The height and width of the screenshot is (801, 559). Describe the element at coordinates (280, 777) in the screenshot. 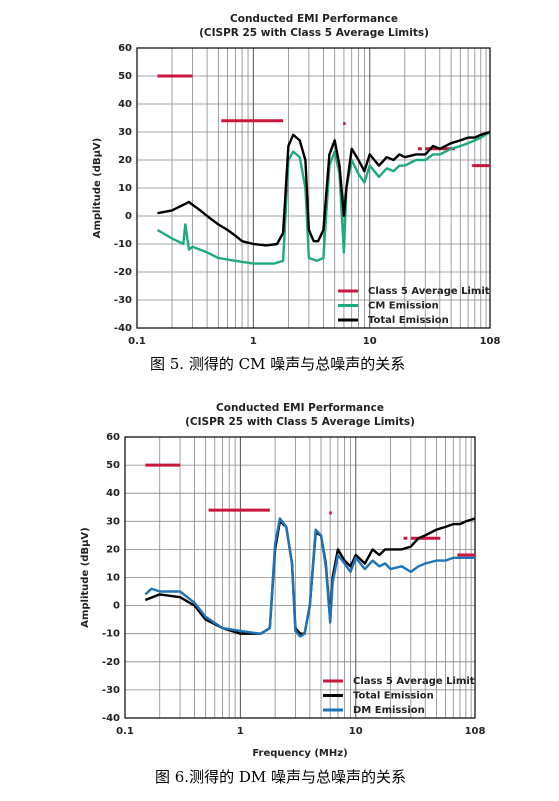

I see `caption: 图 6.测得的 DM 噪声与总噪声的关系` at that location.